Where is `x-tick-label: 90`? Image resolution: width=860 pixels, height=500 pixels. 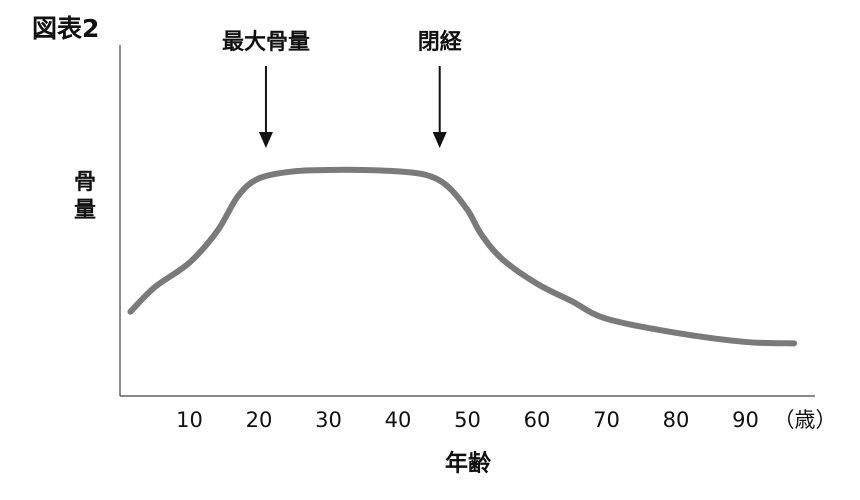 x-tick-label: 90 is located at coordinates (745, 420).